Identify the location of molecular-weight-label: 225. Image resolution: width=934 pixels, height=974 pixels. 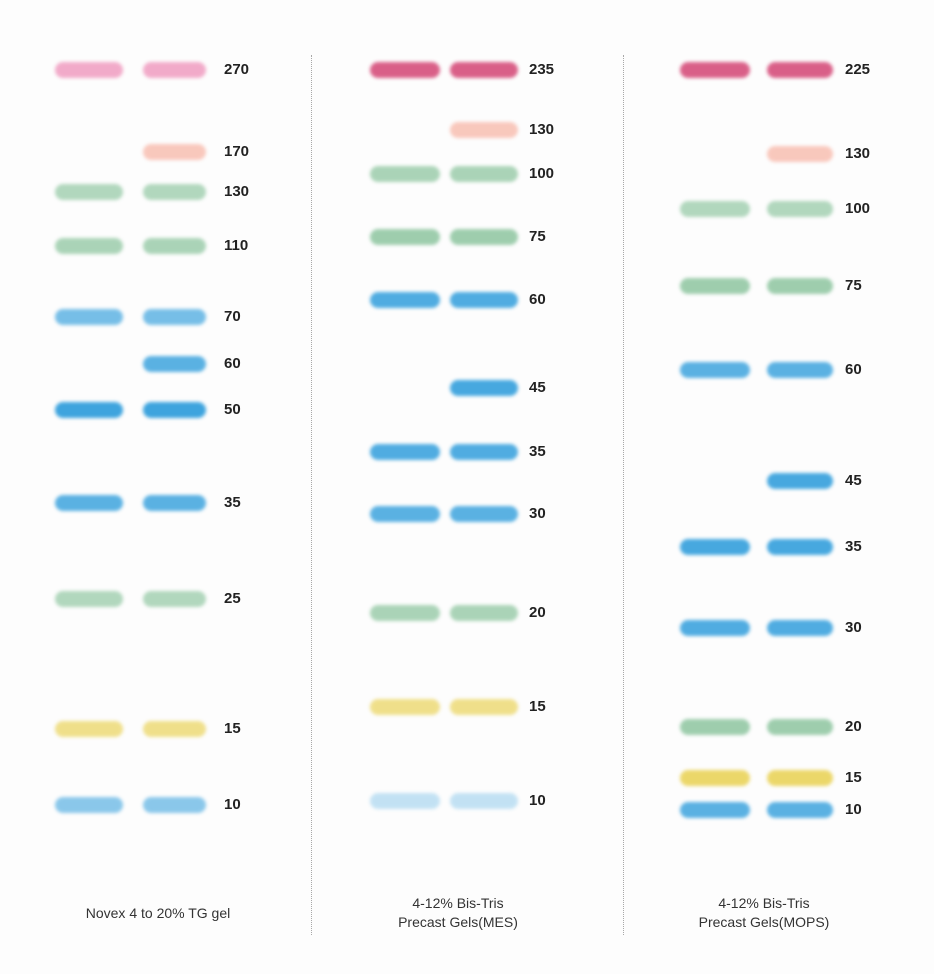
(858, 69).